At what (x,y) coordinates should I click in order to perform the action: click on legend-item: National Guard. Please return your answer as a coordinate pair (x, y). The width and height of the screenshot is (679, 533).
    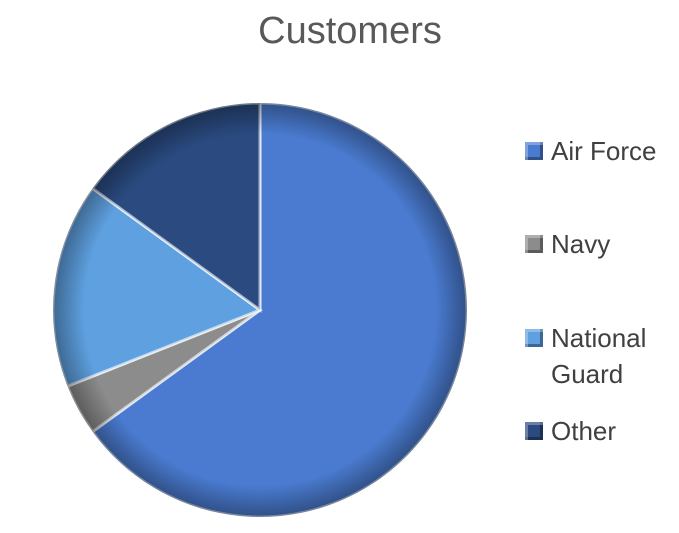
    Looking at the image, I should click on (600, 356).